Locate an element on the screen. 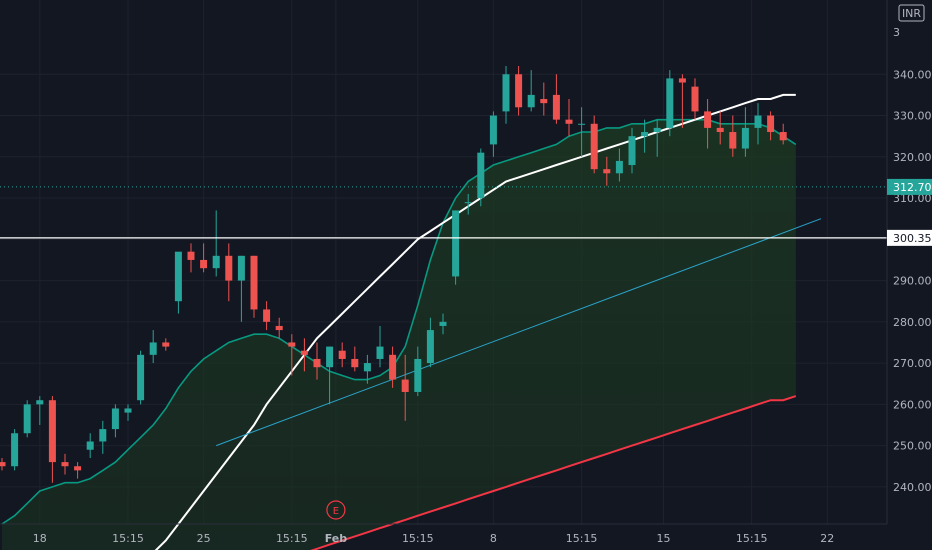 Image resolution: width=932 pixels, height=550 pixels. earnings-marker-circle is located at coordinates (336, 510).